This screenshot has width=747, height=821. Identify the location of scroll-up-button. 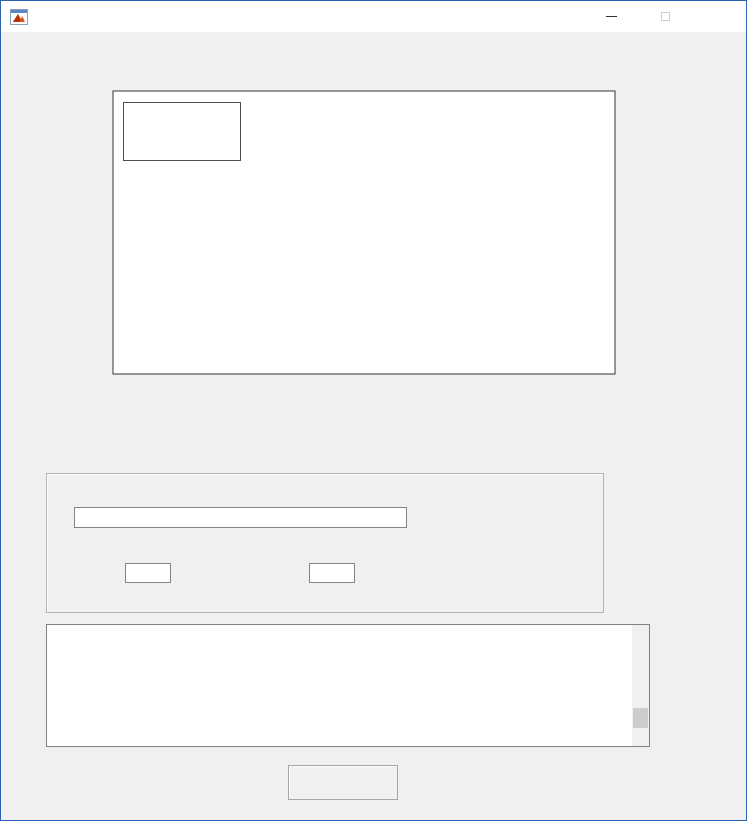
(640, 633).